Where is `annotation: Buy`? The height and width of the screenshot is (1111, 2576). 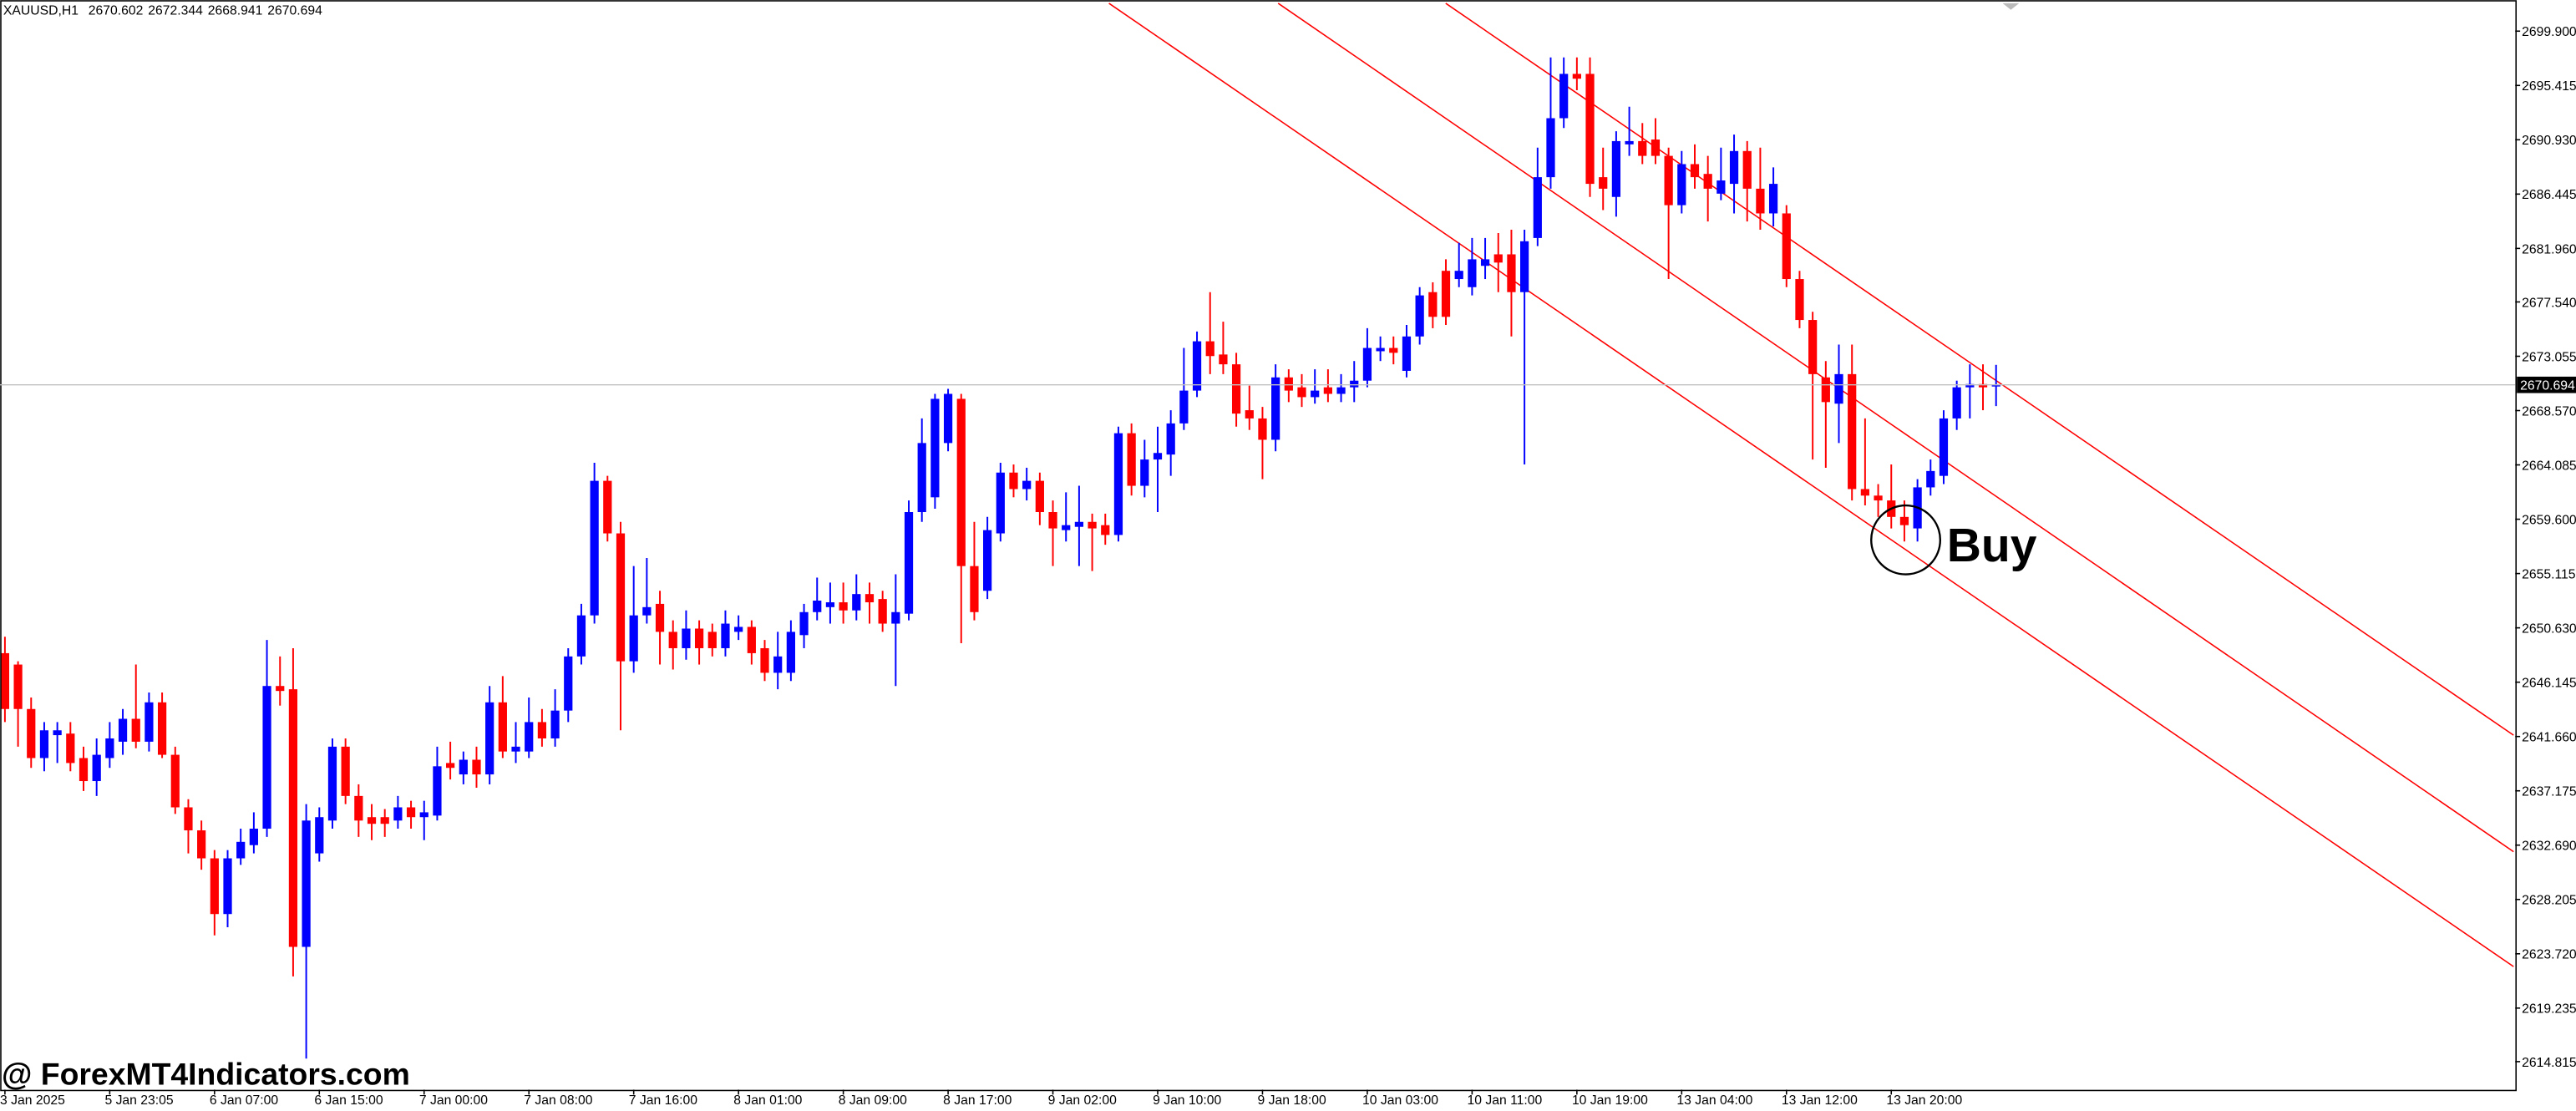
annotation: Buy is located at coordinates (1992, 545).